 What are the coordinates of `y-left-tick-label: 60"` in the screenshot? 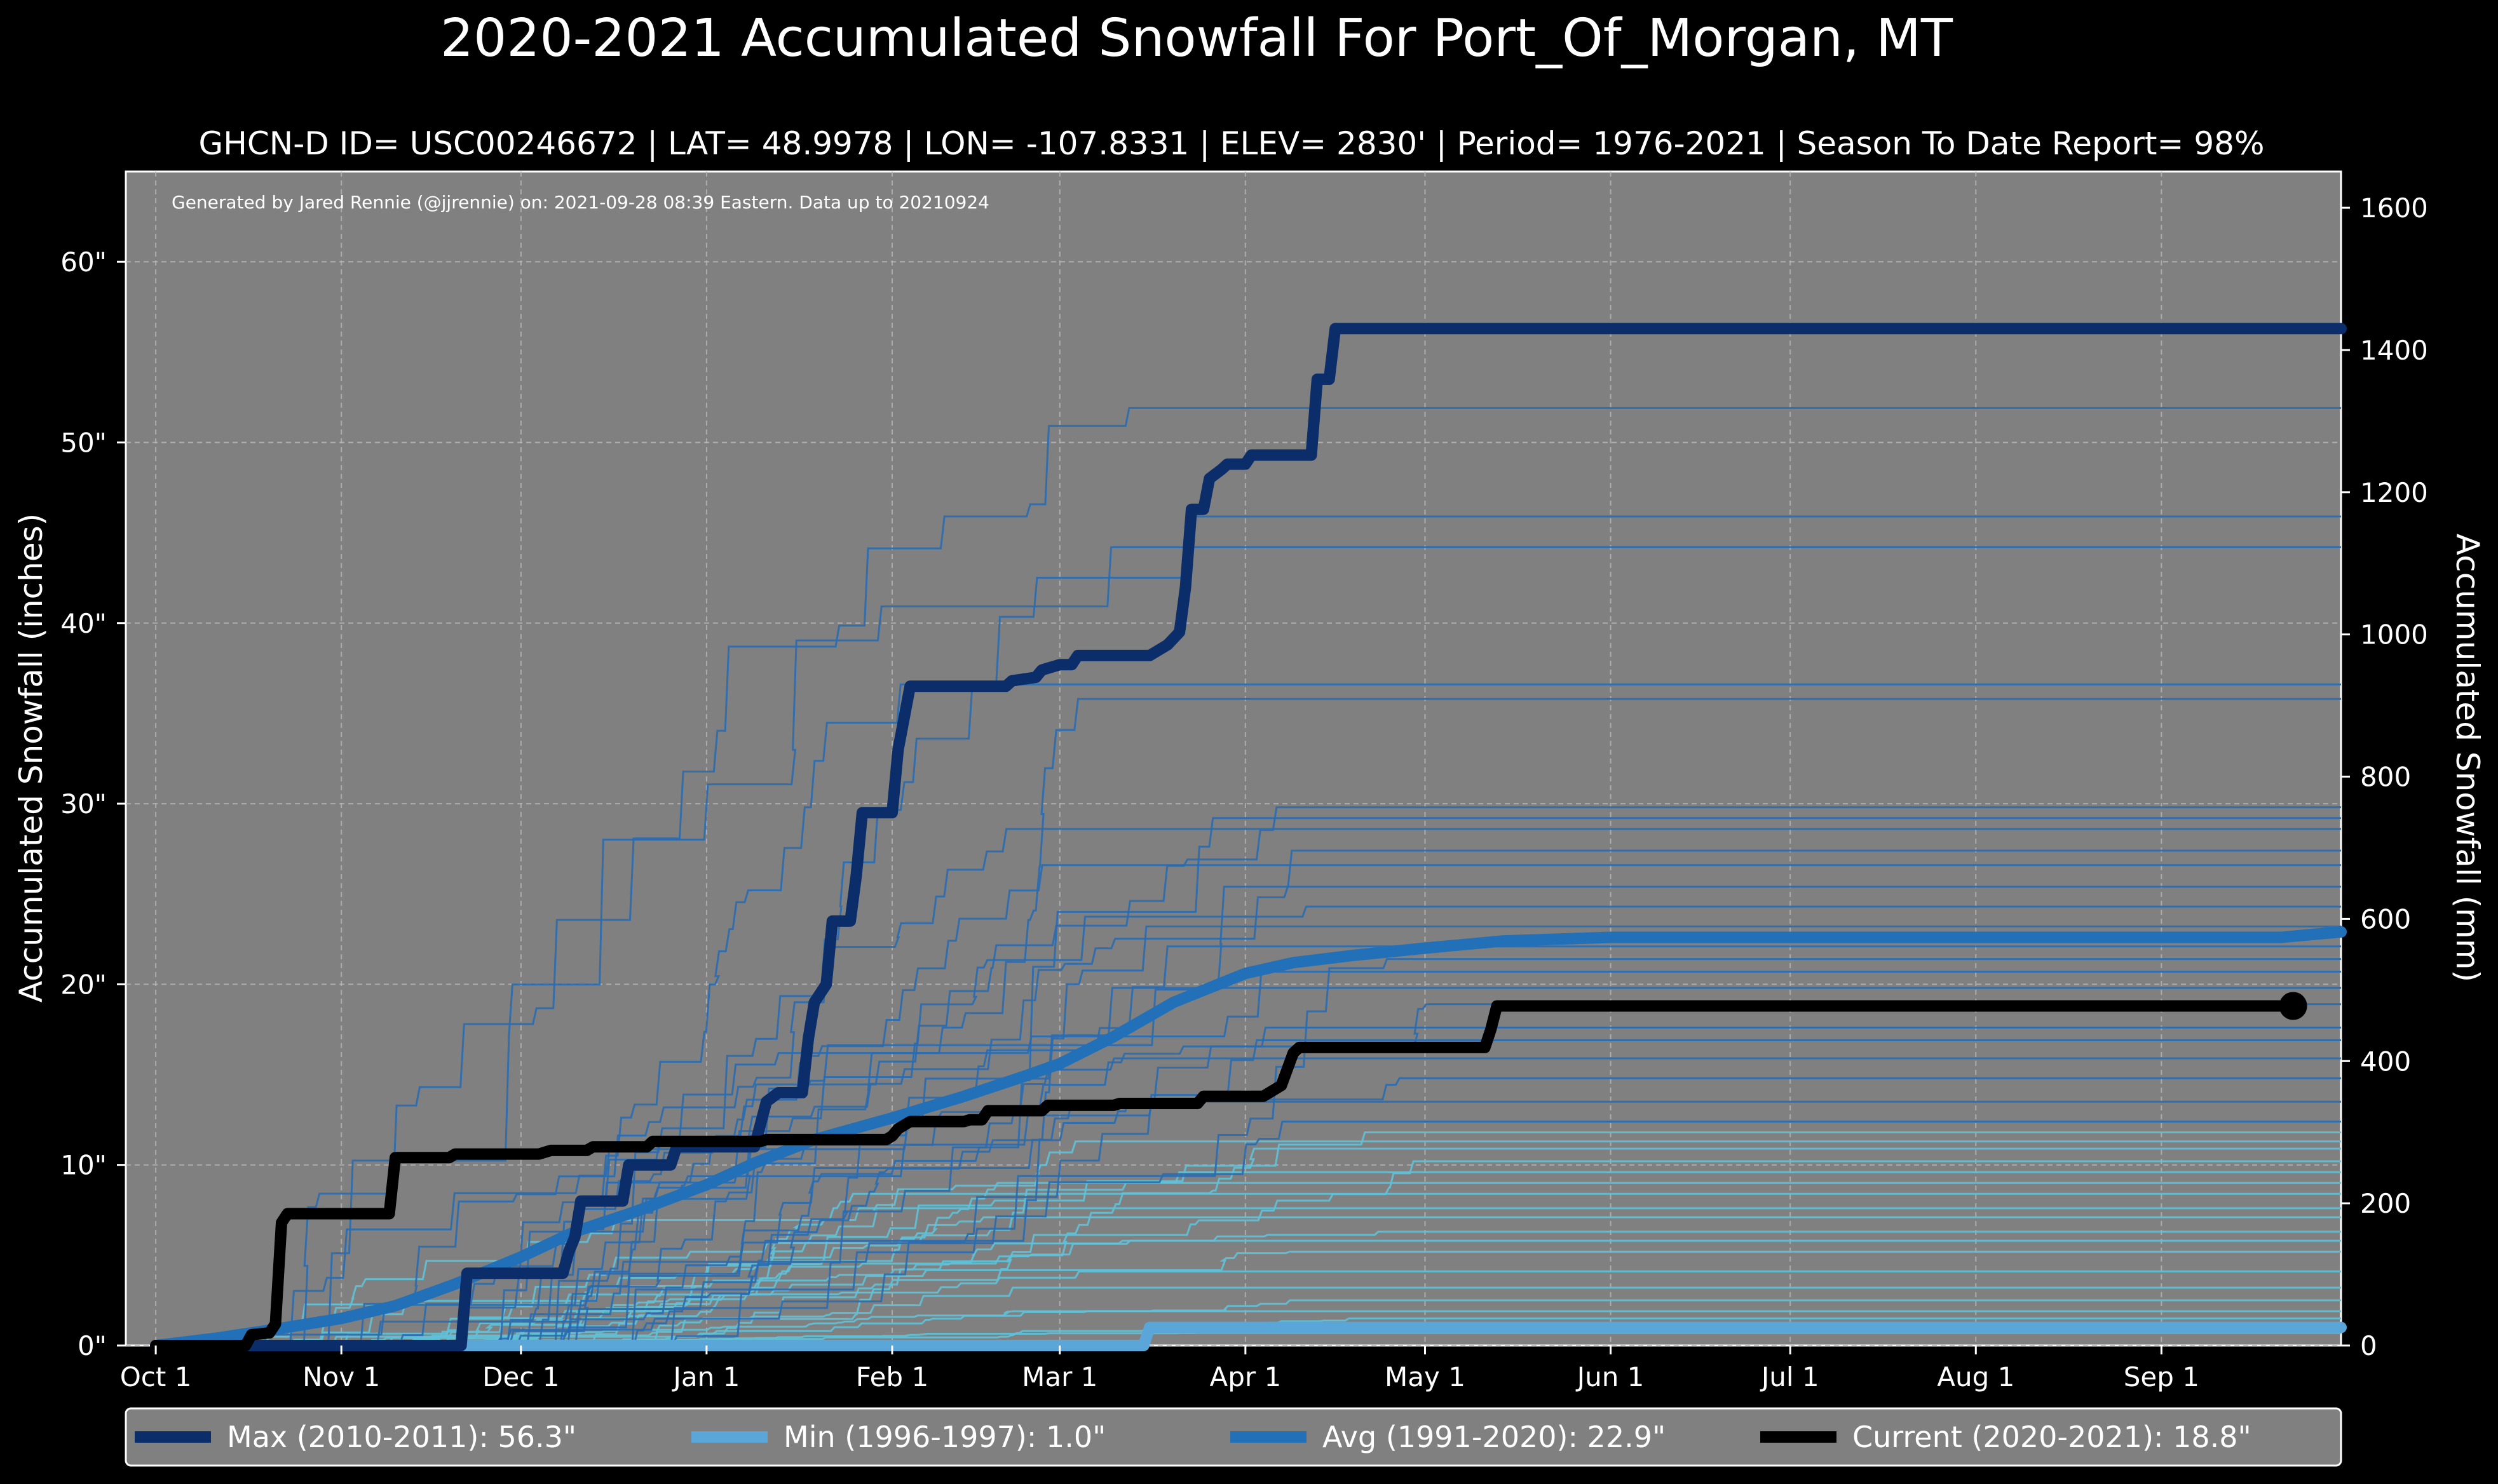 It's located at (83, 262).